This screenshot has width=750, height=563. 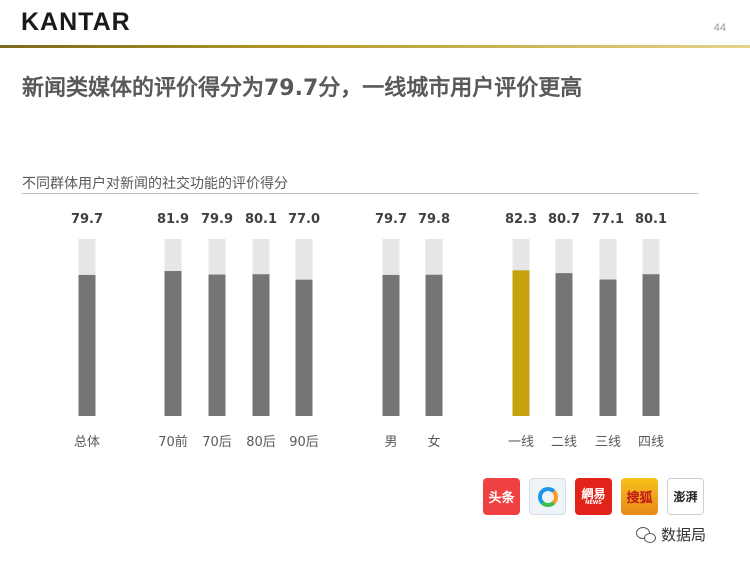 I want to click on category-label: 70前, so click(x=173, y=442).